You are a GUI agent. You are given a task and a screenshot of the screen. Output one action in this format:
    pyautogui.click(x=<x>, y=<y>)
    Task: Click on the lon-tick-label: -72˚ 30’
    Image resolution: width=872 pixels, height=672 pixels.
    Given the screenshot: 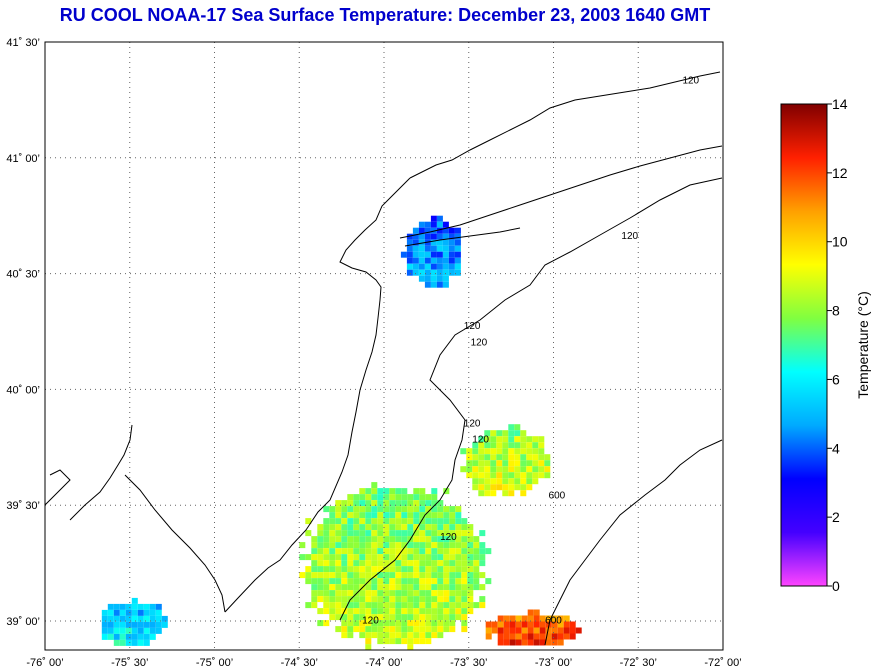 What is the action you would take?
    pyautogui.click(x=638, y=663)
    